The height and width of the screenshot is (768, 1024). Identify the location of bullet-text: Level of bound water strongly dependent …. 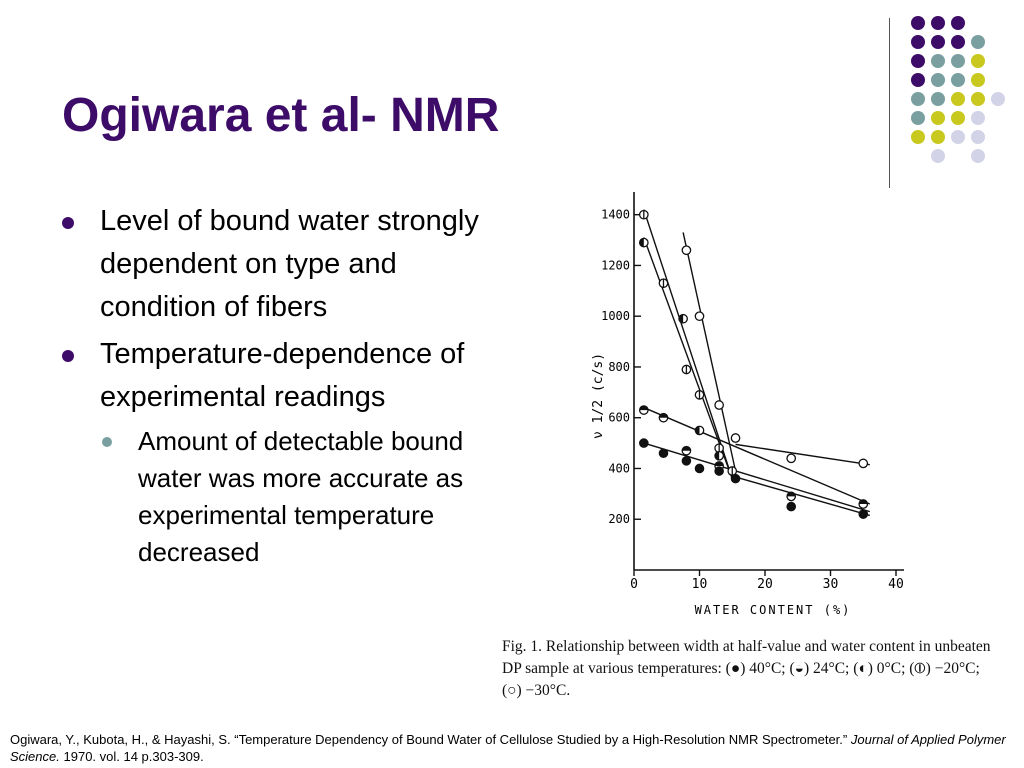
(289, 264).